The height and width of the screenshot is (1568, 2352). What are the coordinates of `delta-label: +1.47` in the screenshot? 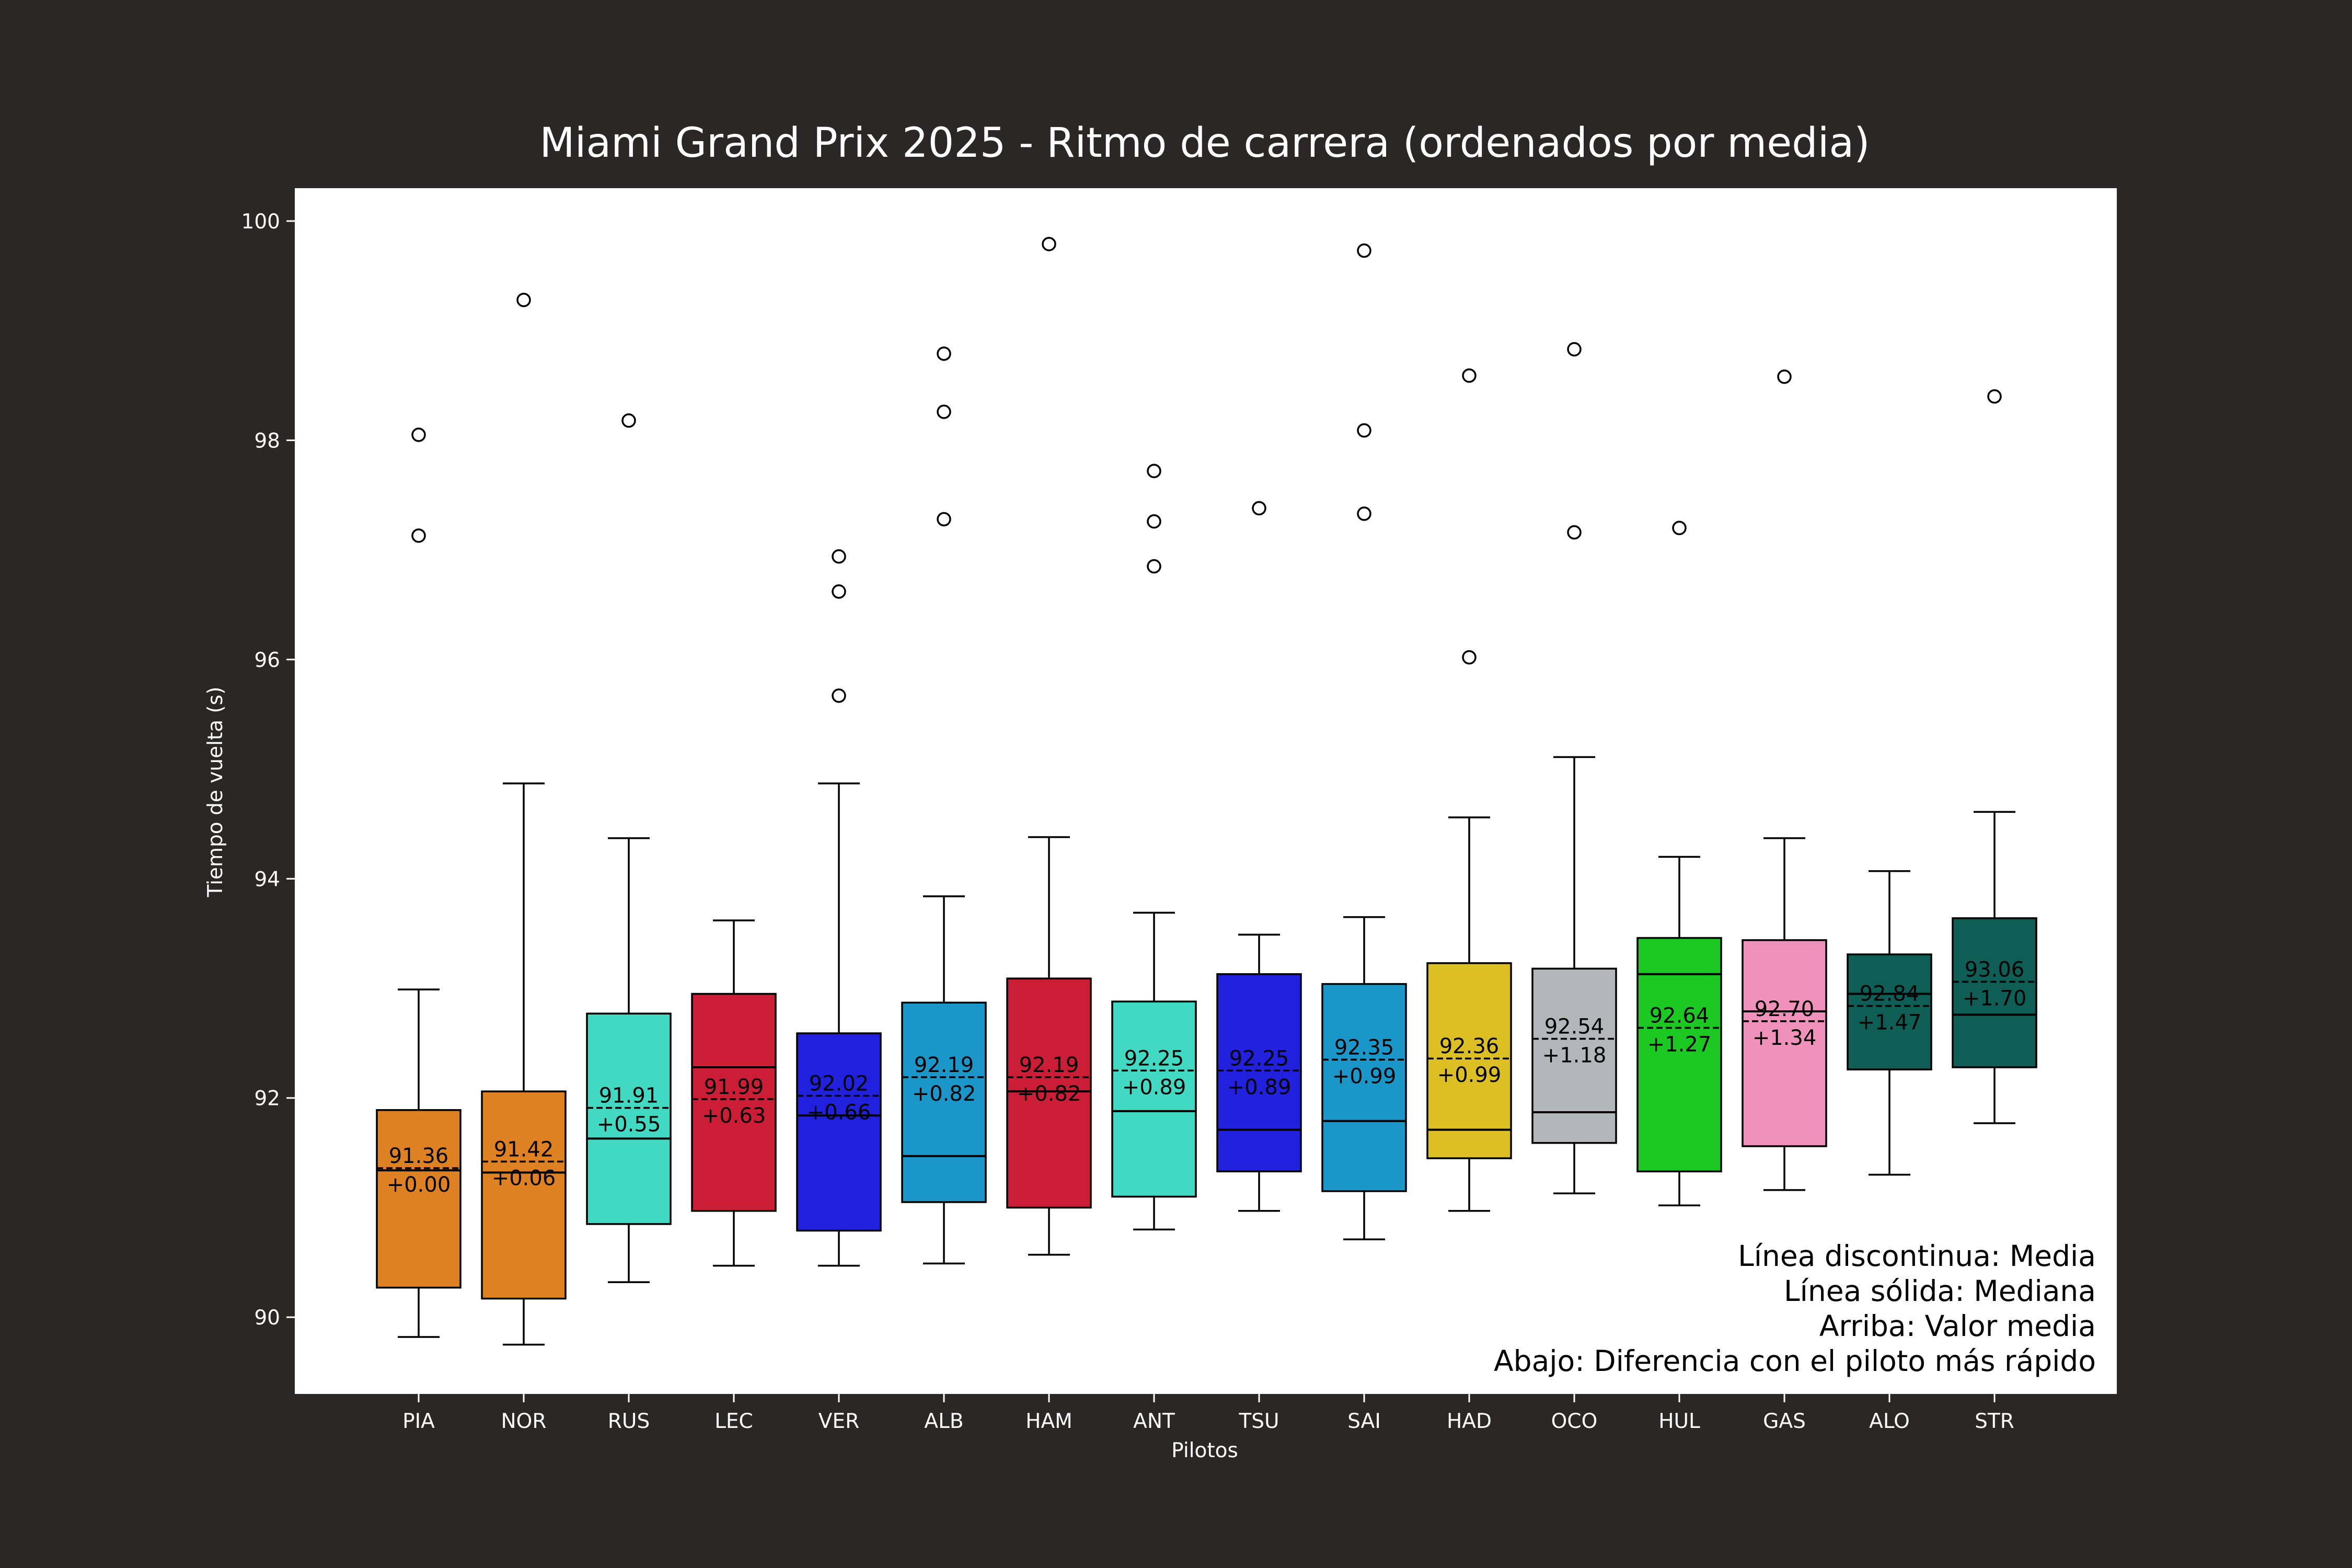 It's located at (1890, 1023).